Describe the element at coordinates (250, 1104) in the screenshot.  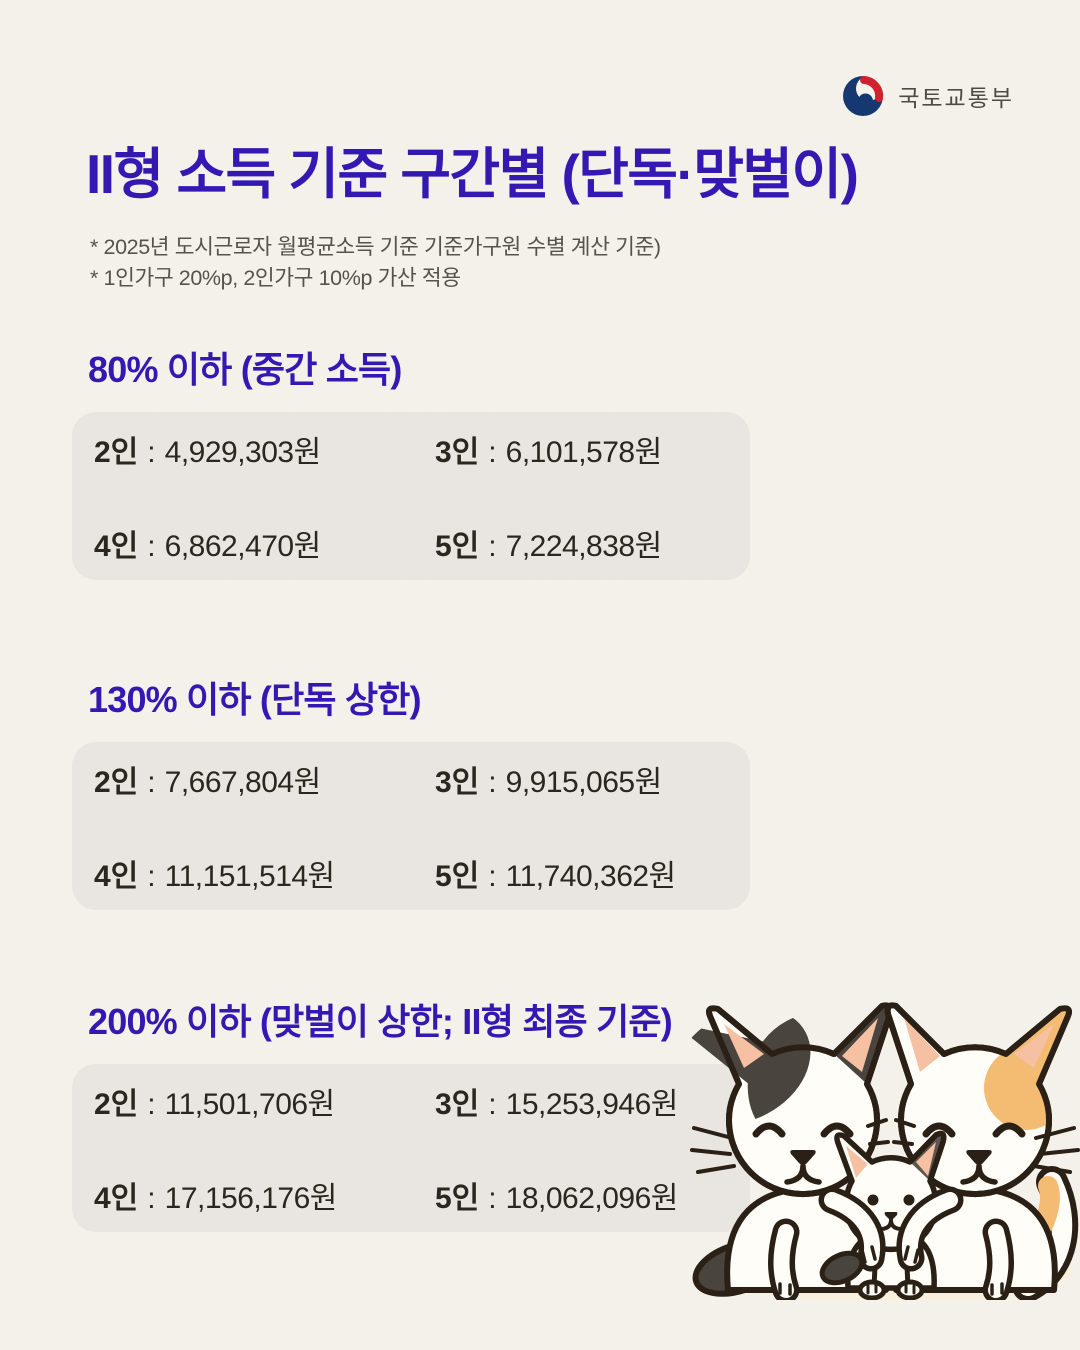
I see `income-amount: 11,501,706원` at that location.